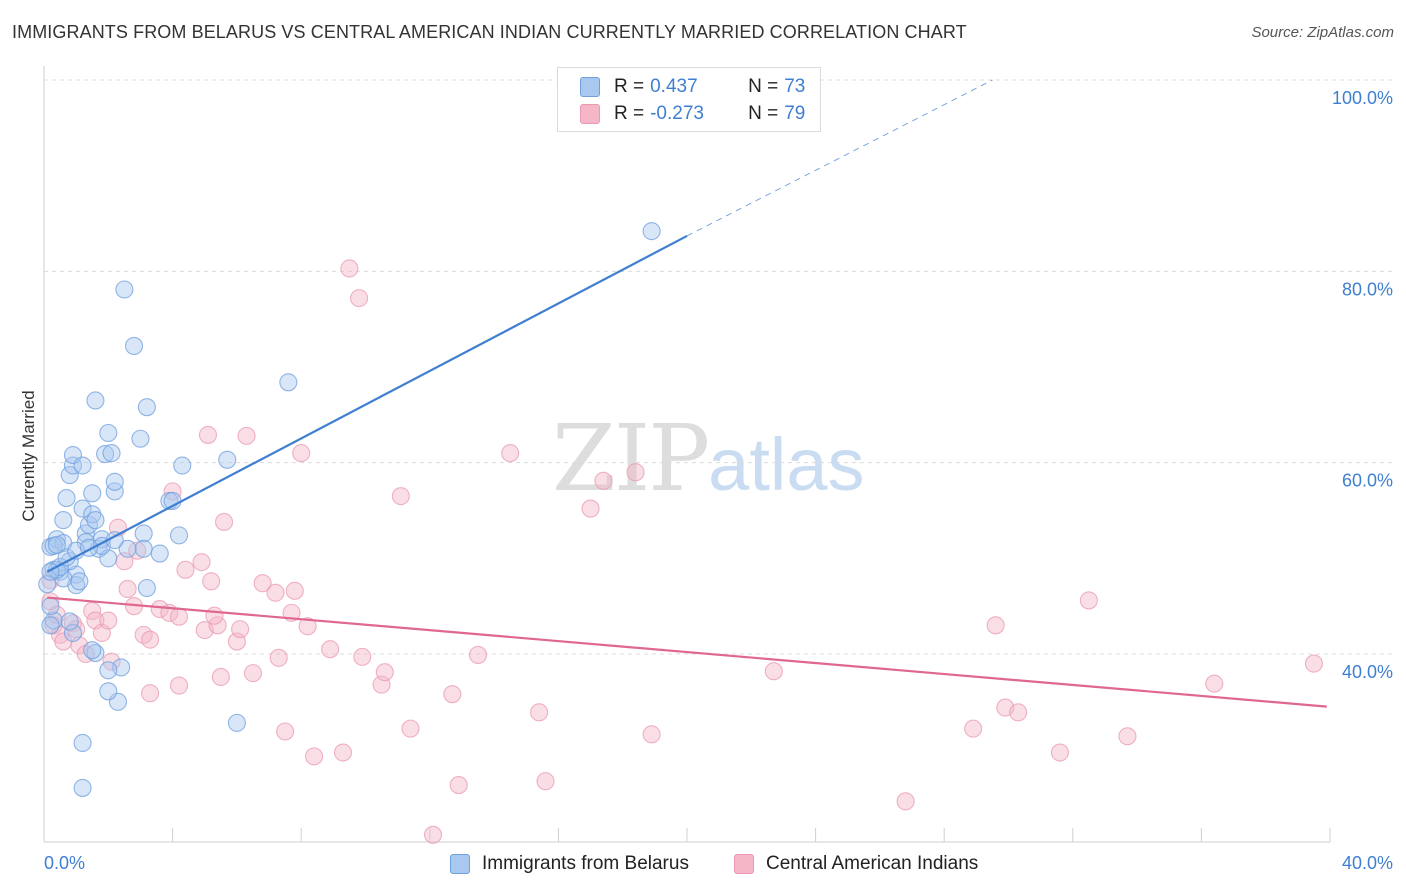 This screenshot has height=892, width=1406. I want to click on correlation-legend: R = 0.437 N = 73 R = -0.273 N = 79, so click(689, 99).